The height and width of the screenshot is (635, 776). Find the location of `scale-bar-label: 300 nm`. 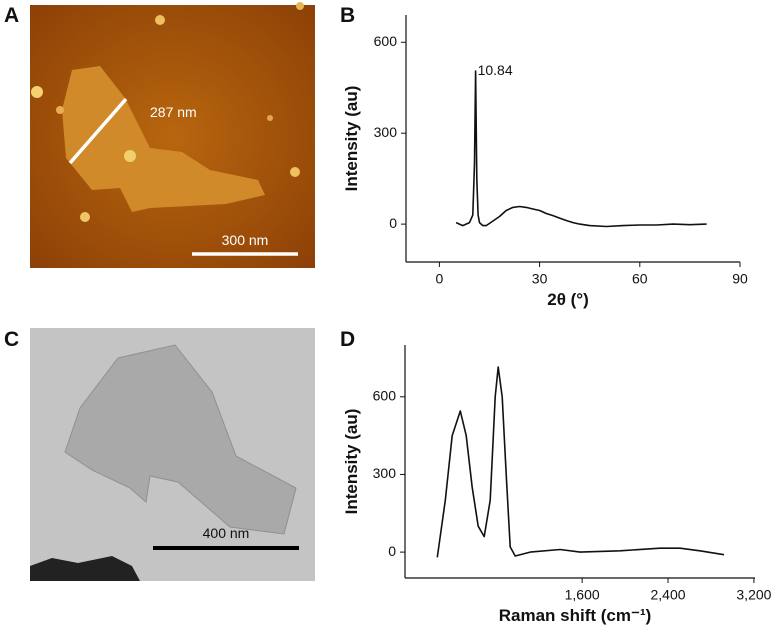

scale-bar-label: 300 nm is located at coordinates (245, 240).